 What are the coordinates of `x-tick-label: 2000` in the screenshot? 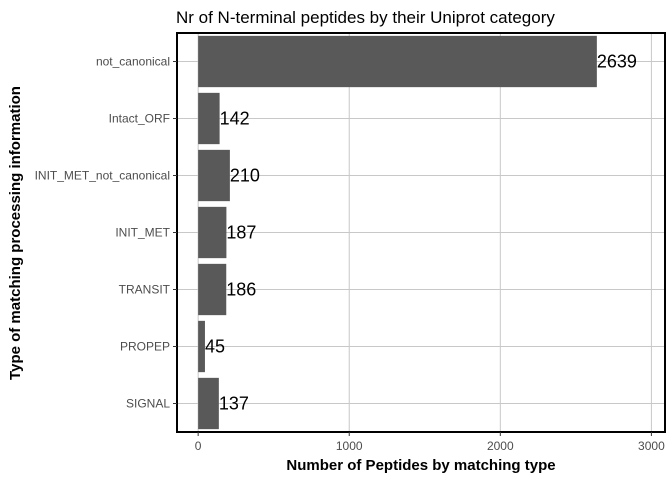 It's located at (500, 446).